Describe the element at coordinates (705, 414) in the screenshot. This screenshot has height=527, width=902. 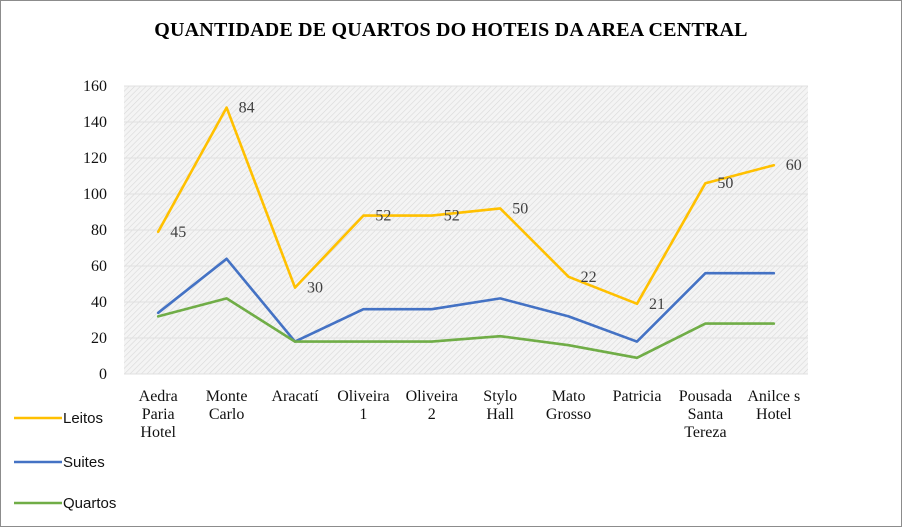
I see `x-category-label: Pousada Santa Tereza` at that location.